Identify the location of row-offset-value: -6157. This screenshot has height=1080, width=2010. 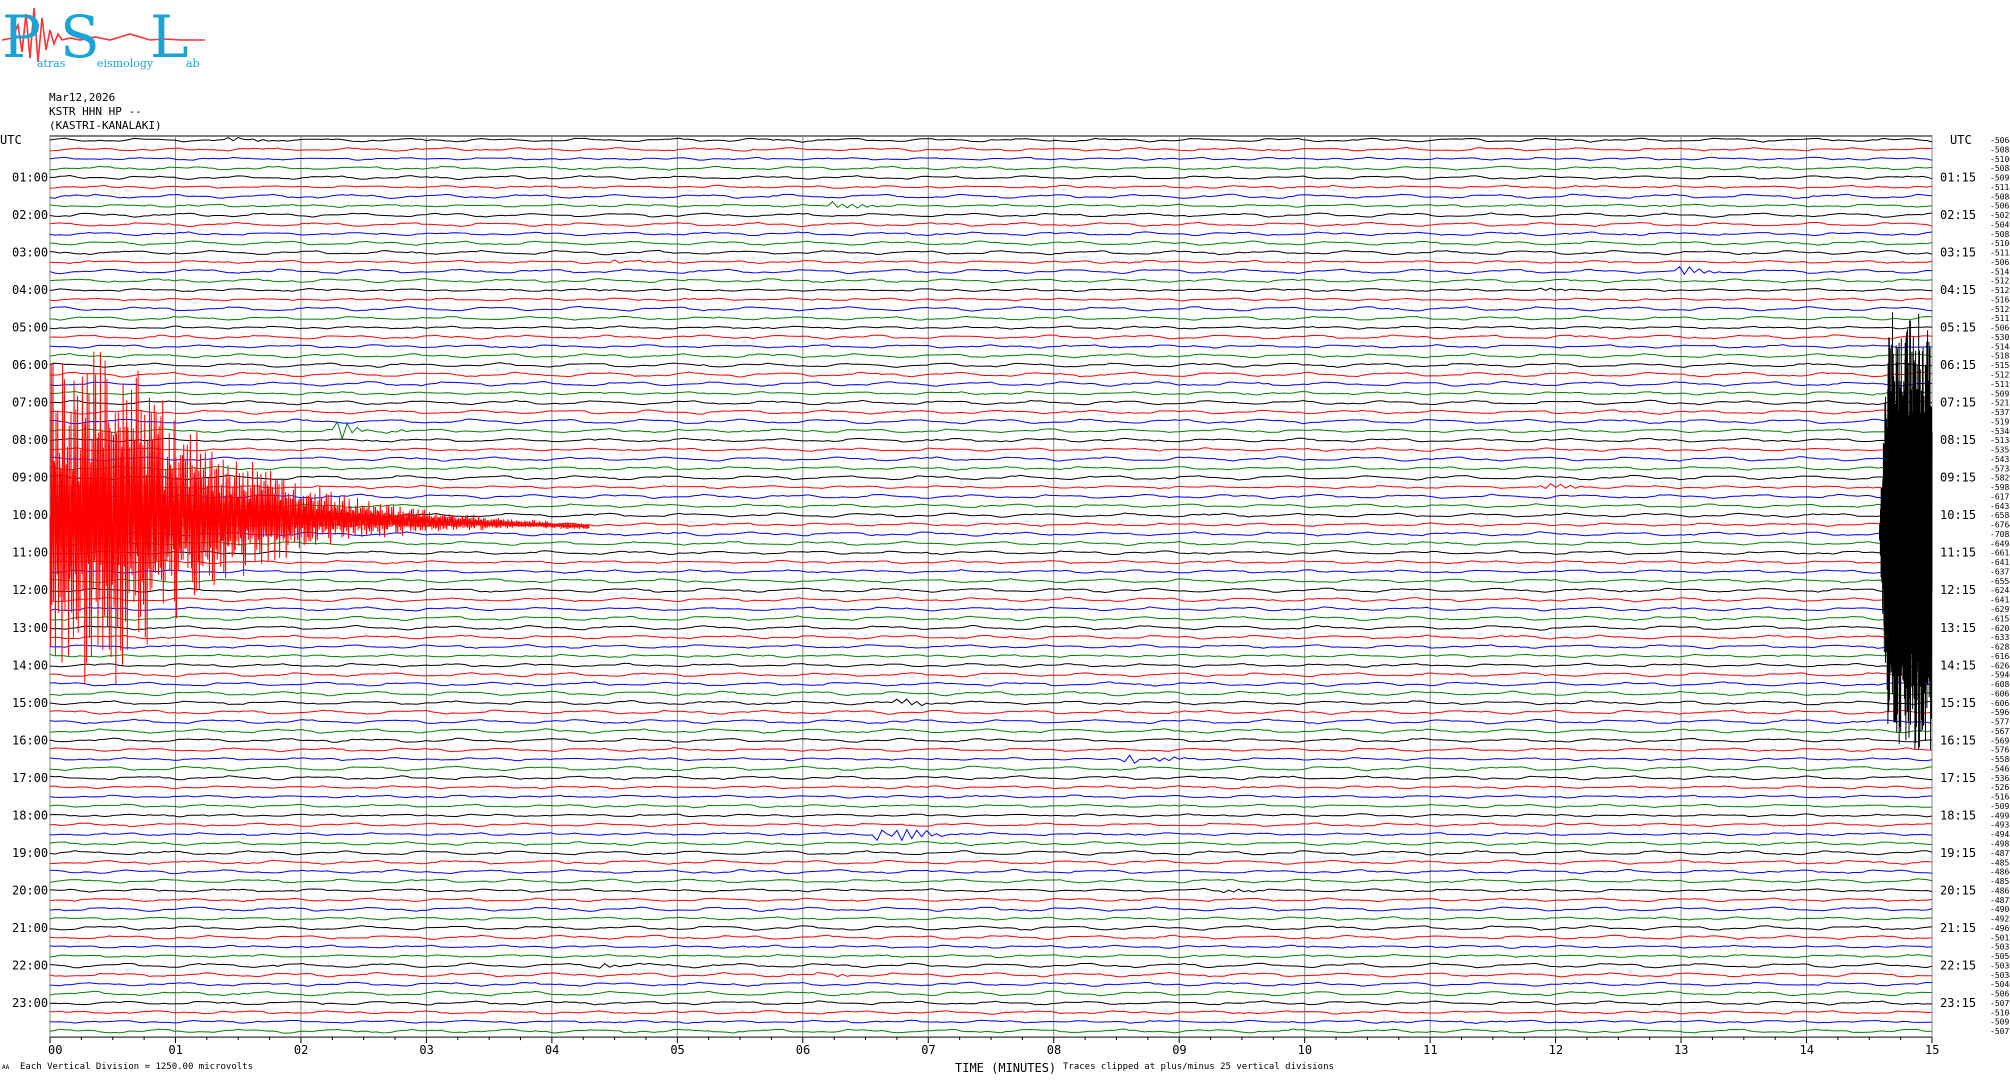
(2000, 618).